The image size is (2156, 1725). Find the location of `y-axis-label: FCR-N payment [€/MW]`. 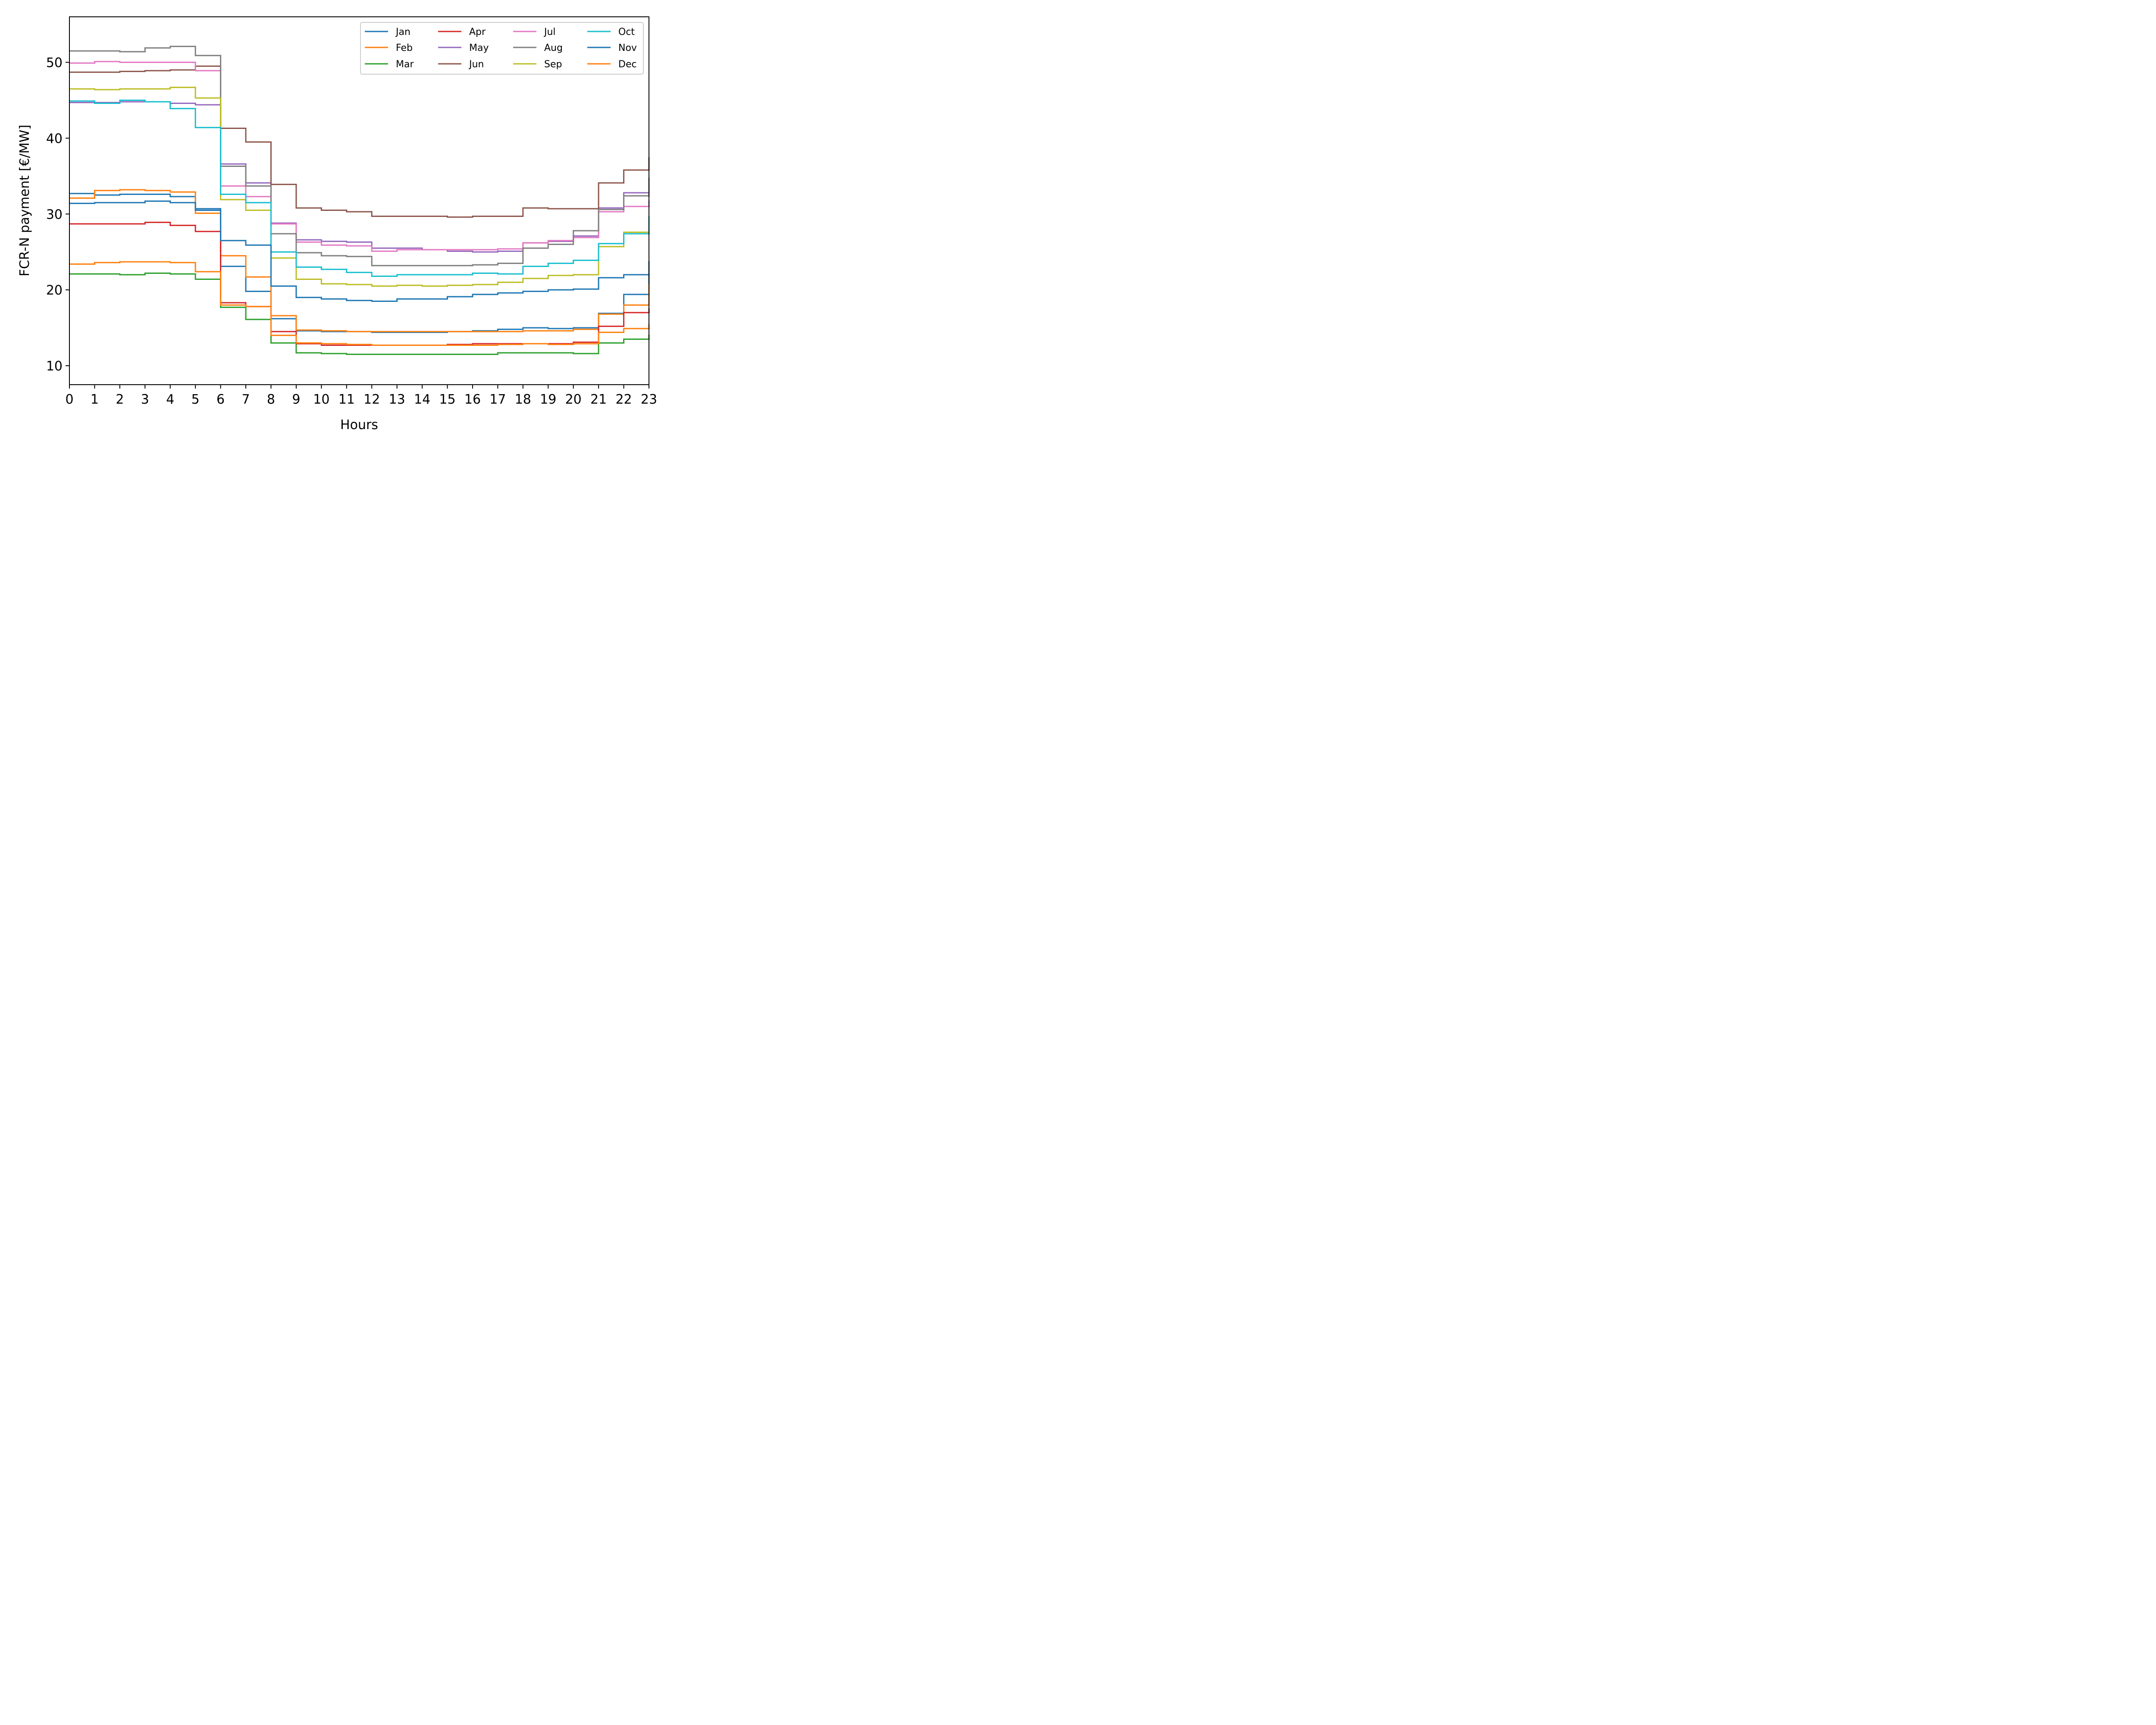

y-axis-label: FCR-N payment [€/MW] is located at coordinates (24, 200).